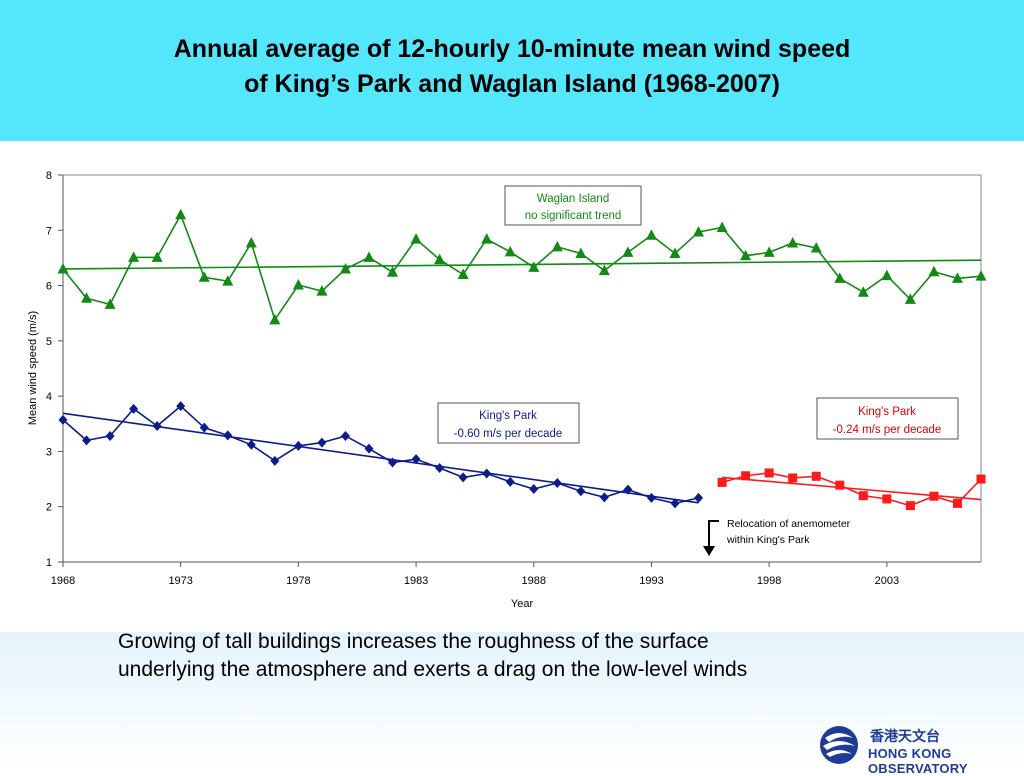 The height and width of the screenshot is (776, 1024). I want to click on waglan-trend-line, so click(522, 264).